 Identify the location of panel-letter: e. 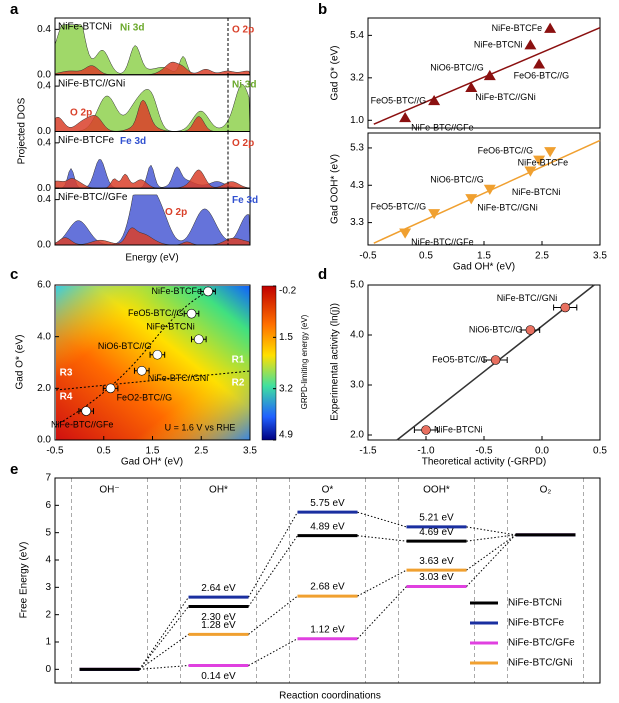
(14, 469).